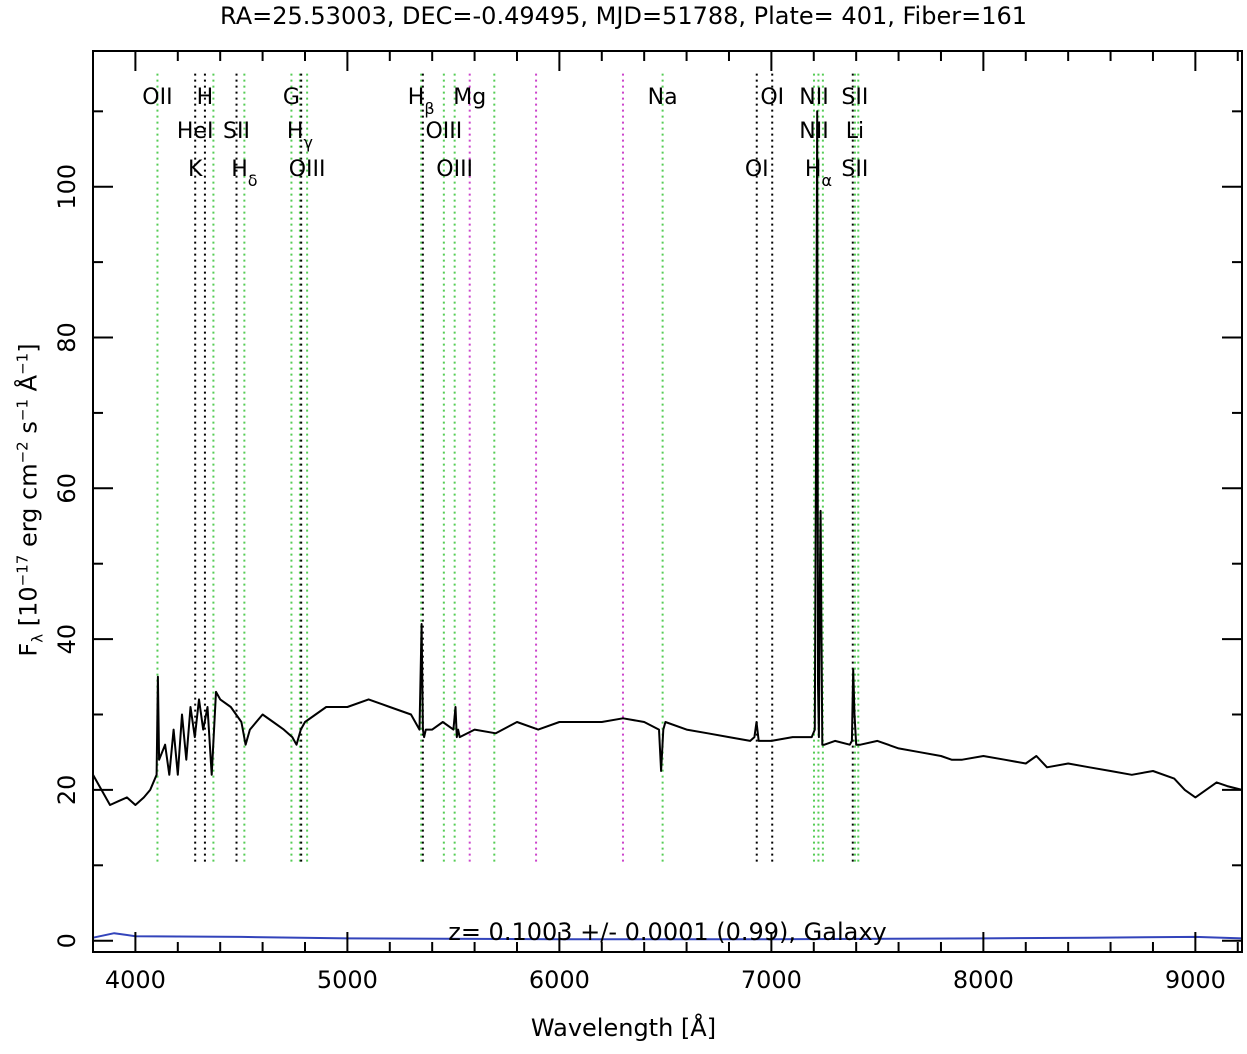  I want to click on y-tick-label: 40, so click(67, 639).